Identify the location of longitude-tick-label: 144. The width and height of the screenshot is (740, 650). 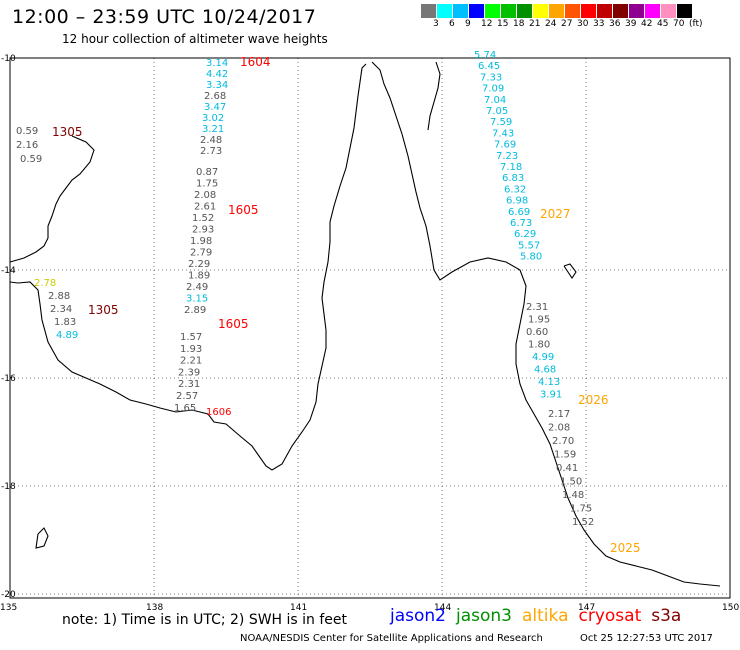
(442, 608).